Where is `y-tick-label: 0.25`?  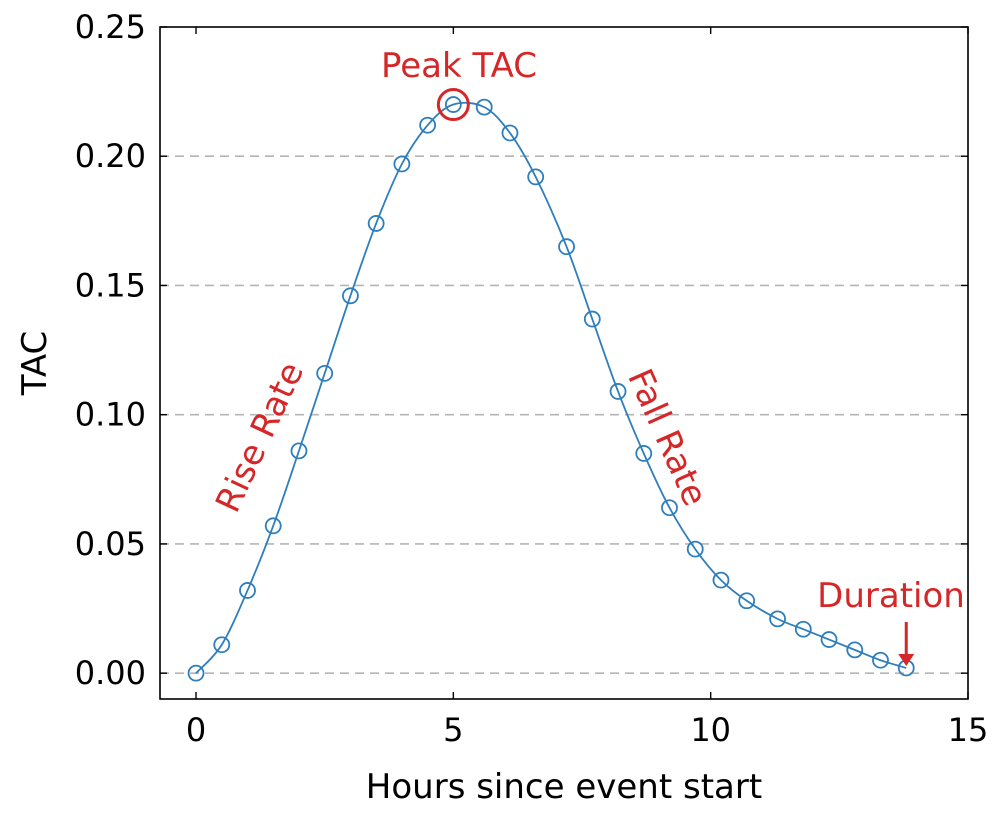 y-tick-label: 0.25 is located at coordinates (110, 27).